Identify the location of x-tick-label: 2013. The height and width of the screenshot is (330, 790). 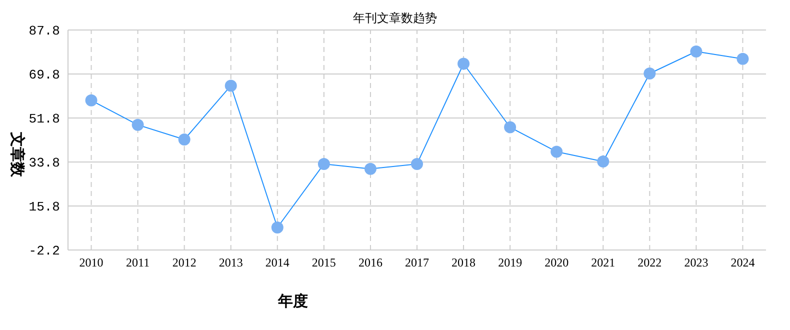
(230, 263).